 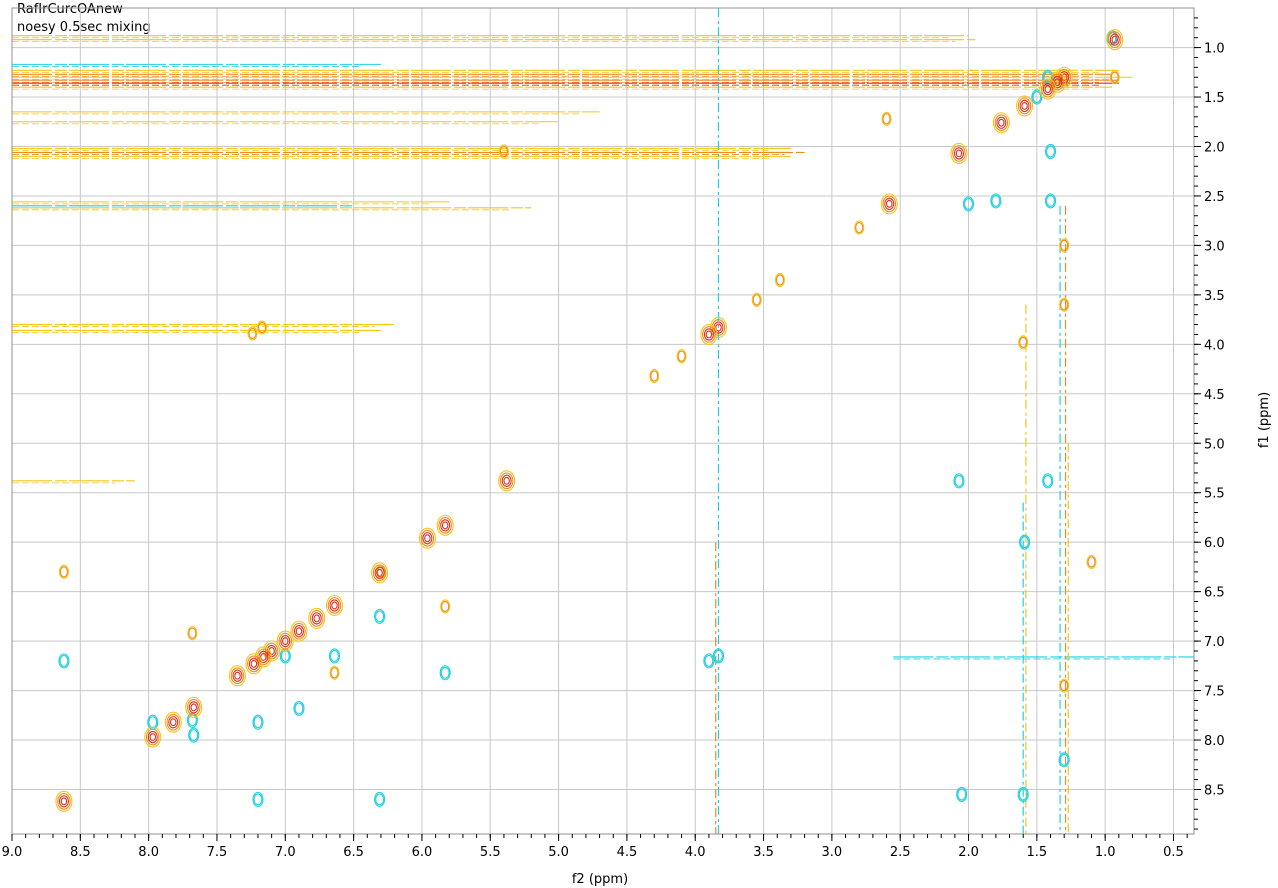 I want to click on x-tick-label: 8.0, so click(x=148, y=852).